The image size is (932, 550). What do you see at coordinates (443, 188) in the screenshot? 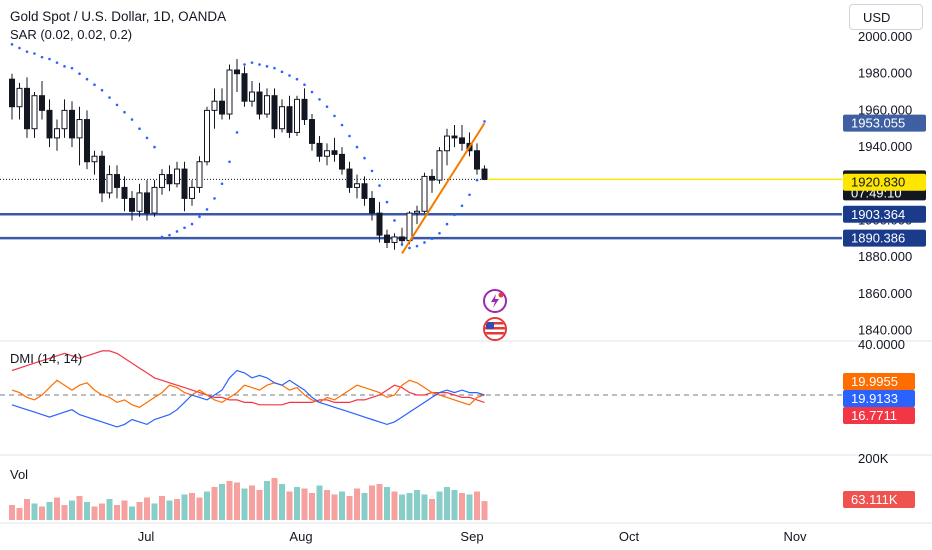
I see `trendline` at bounding box center [443, 188].